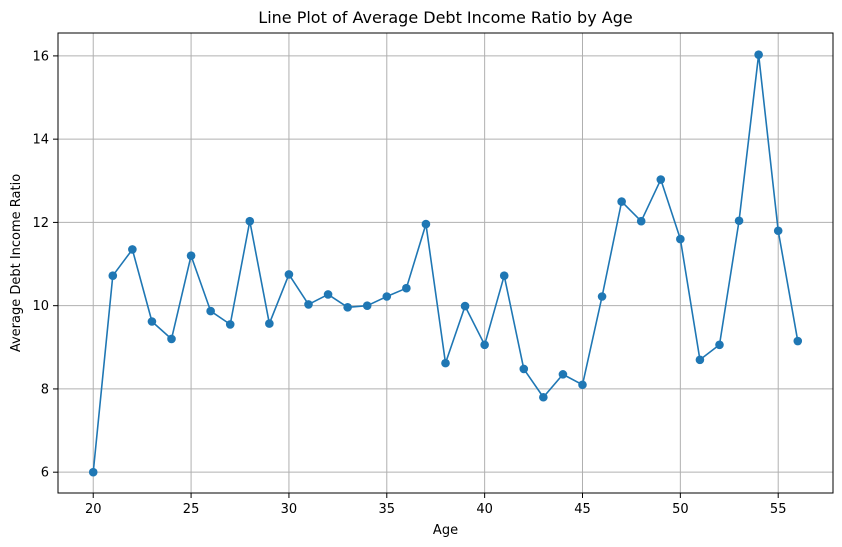 The height and width of the screenshot is (547, 842). I want to click on x-tick-label: 30, so click(289, 509).